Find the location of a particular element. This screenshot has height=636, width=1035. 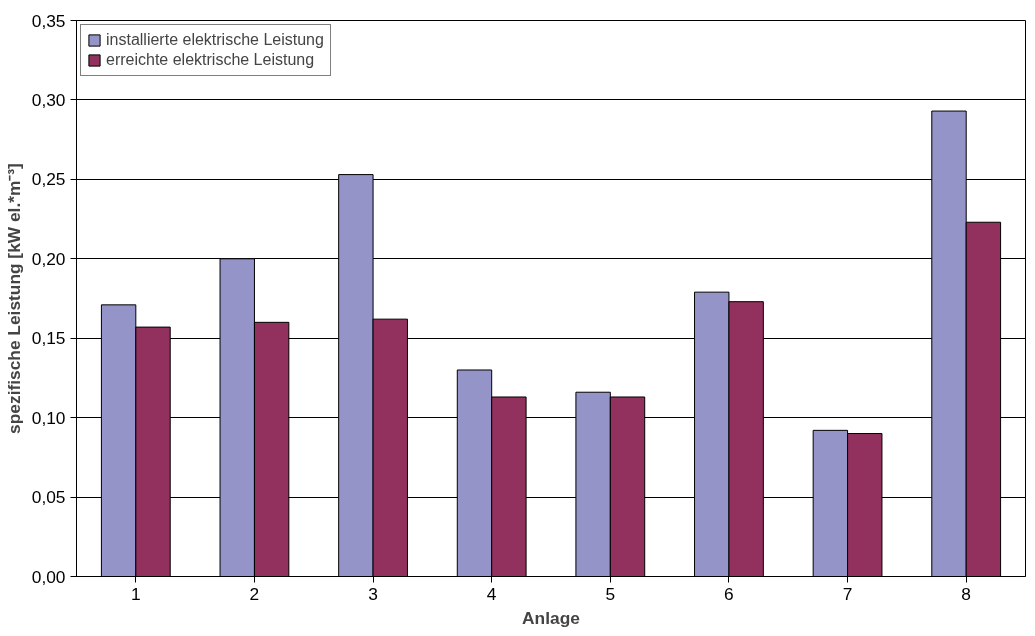

x-tick-label: 2 is located at coordinates (254, 593).